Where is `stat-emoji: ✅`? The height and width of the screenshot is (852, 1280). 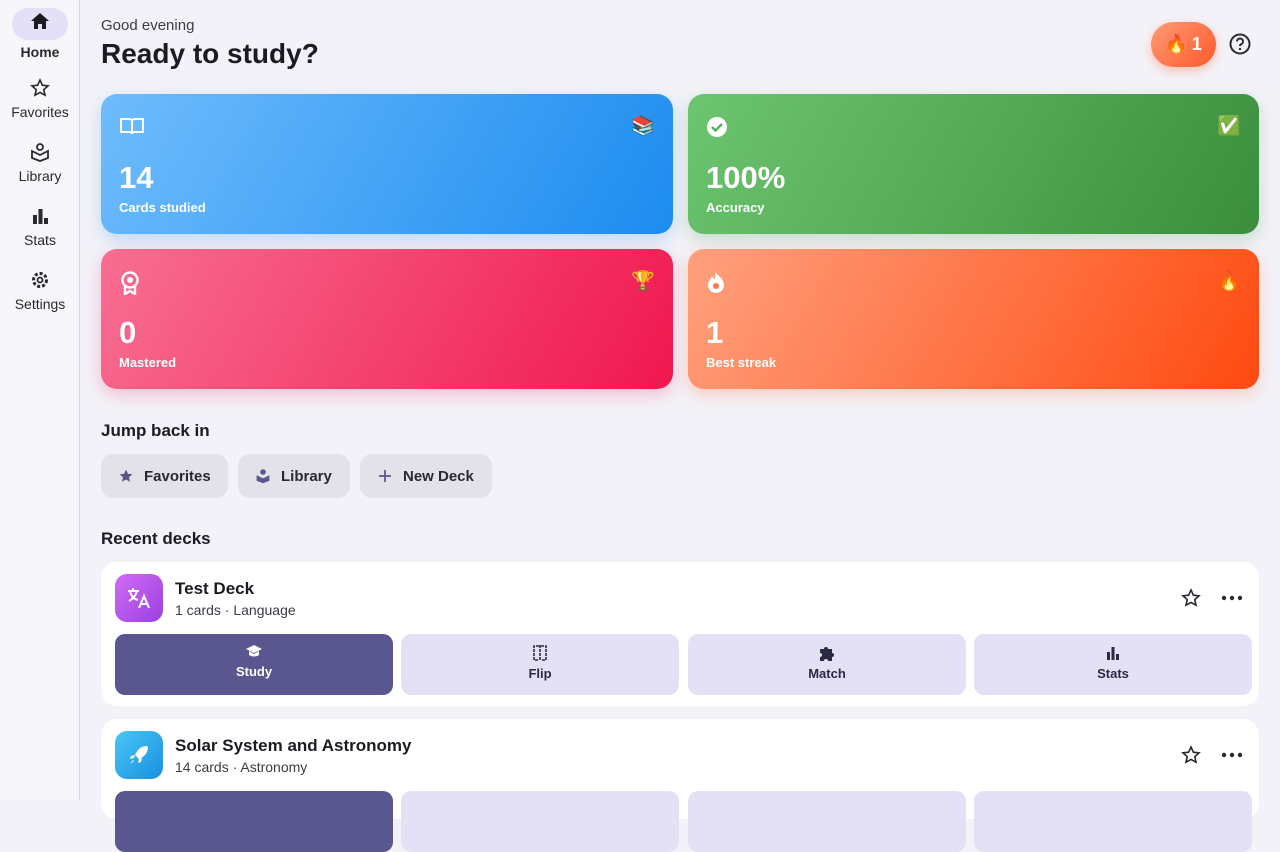
stat-emoji: ✅ is located at coordinates (1229, 126).